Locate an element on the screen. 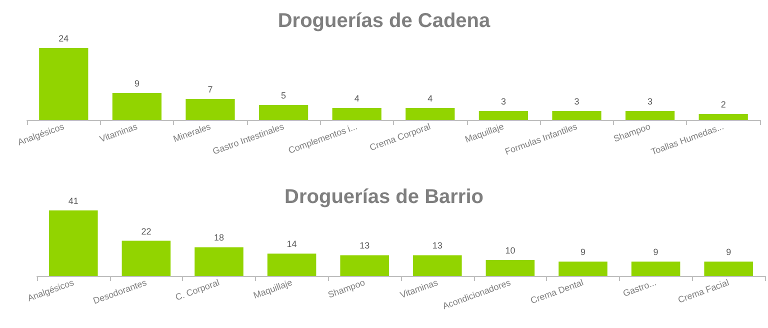 The width and height of the screenshot is (768, 328). data-label: 18 is located at coordinates (219, 237).